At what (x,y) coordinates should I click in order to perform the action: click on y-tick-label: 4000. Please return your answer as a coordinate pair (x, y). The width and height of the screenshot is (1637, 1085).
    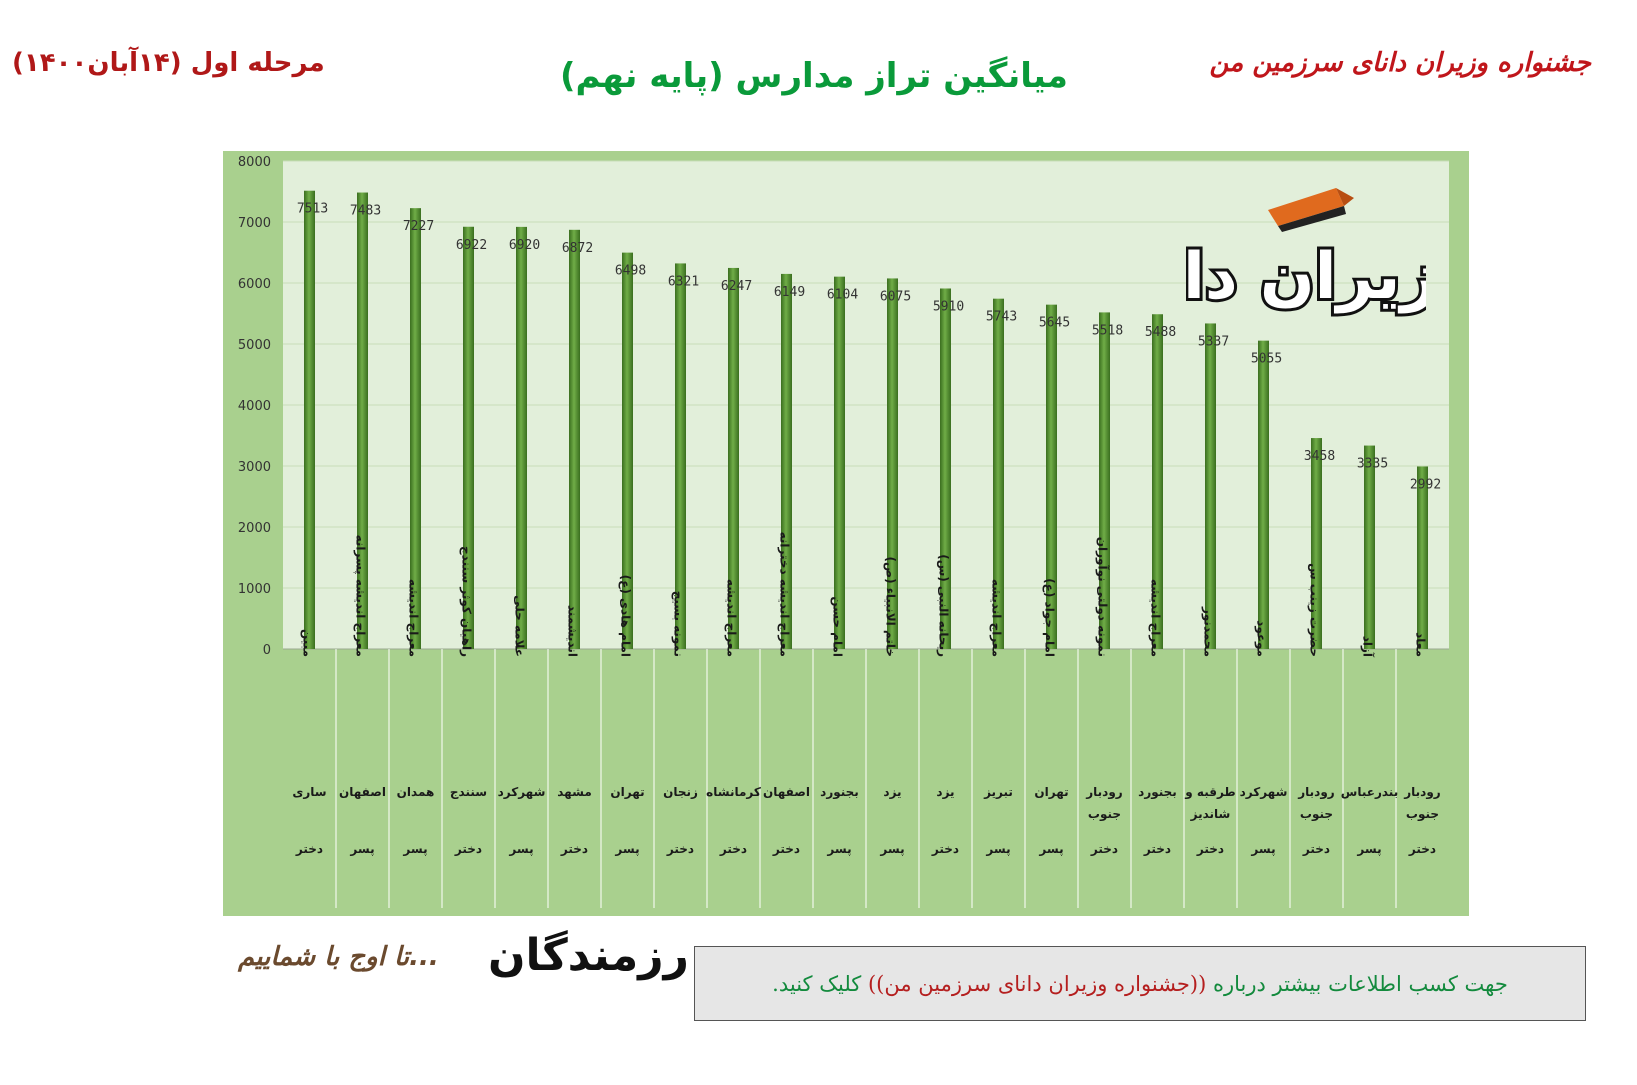
    Looking at the image, I should click on (254, 406).